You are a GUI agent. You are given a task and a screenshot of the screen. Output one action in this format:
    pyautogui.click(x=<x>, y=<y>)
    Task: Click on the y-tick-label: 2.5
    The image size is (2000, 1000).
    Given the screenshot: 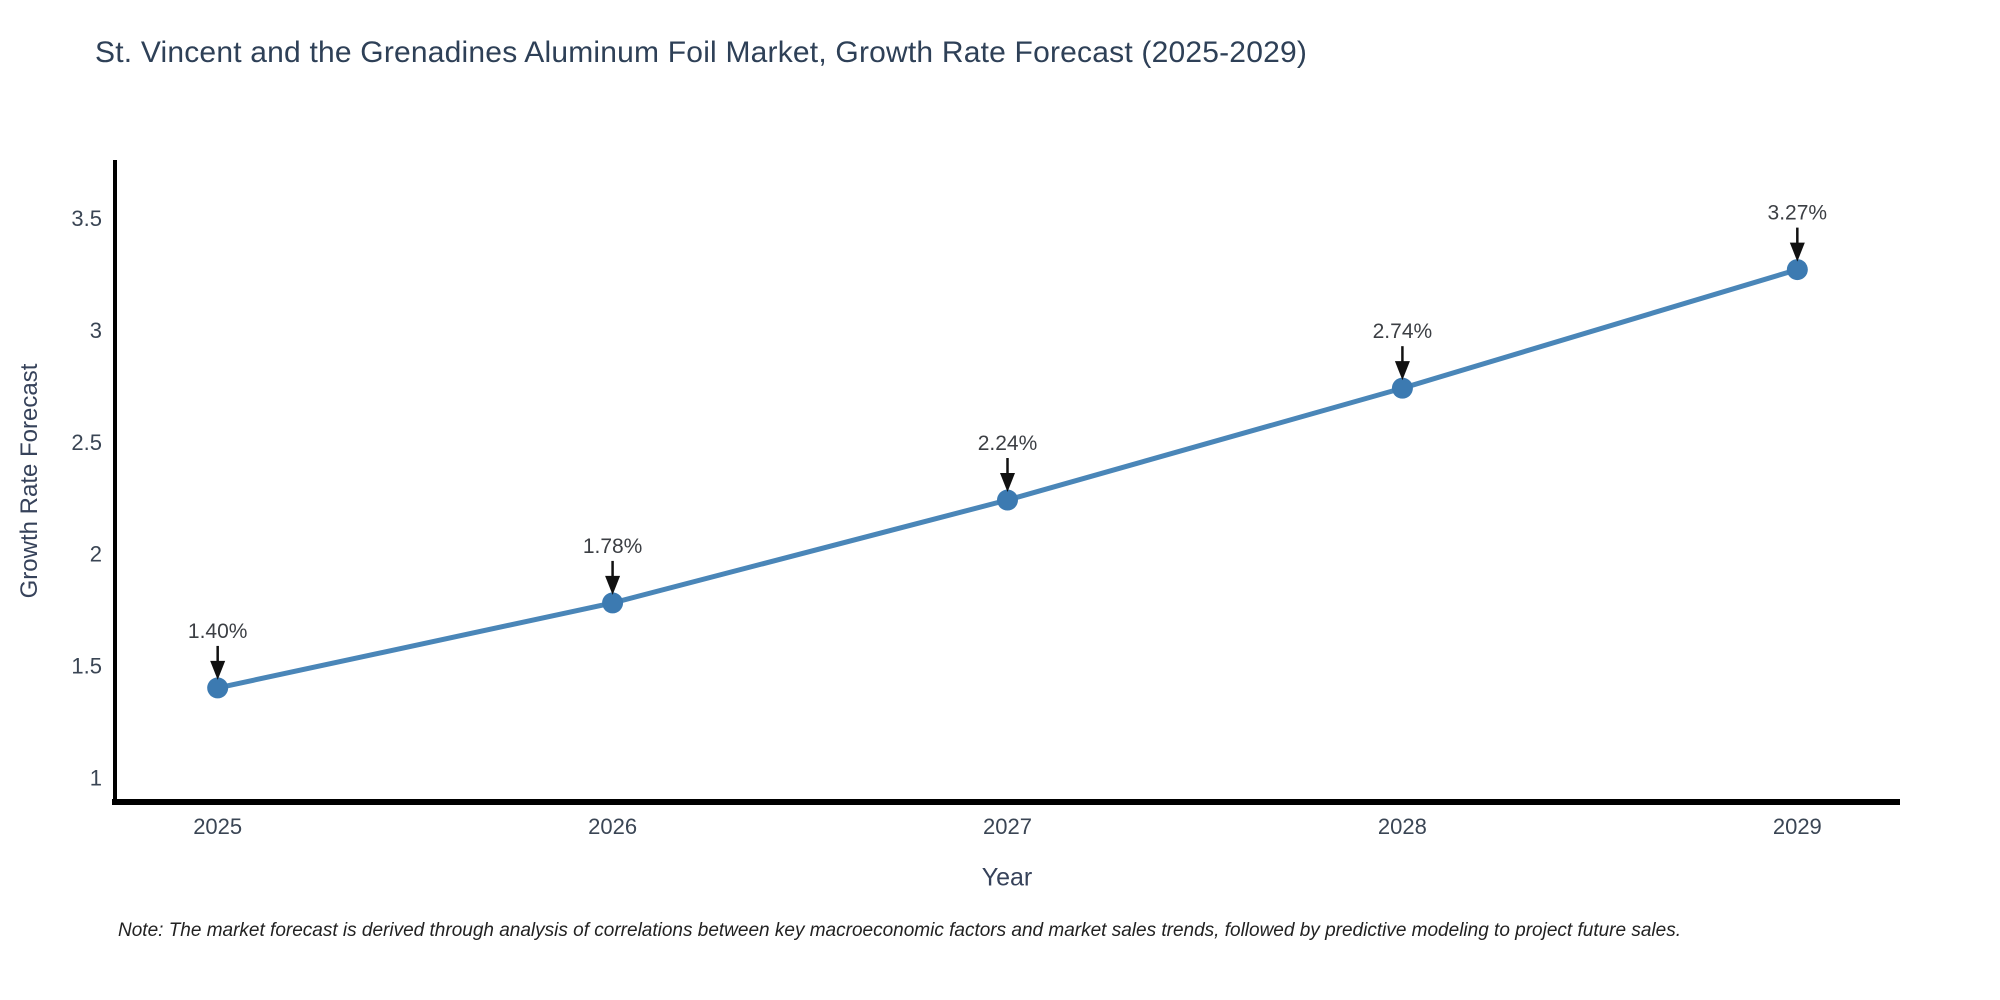 What is the action you would take?
    pyautogui.click(x=86, y=442)
    